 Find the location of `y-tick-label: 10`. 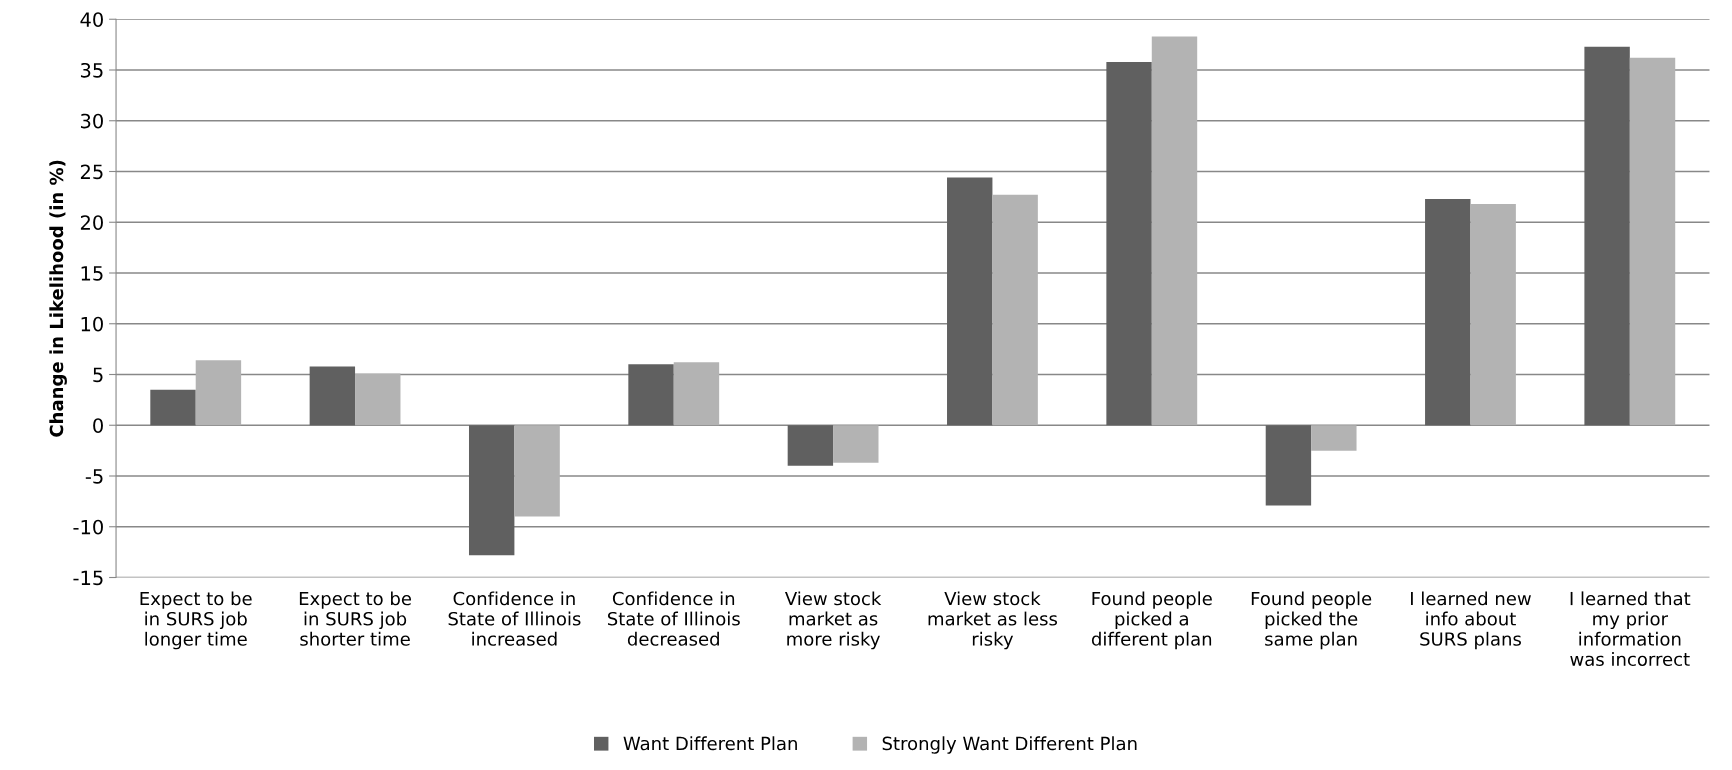

y-tick-label: 10 is located at coordinates (92, 324).